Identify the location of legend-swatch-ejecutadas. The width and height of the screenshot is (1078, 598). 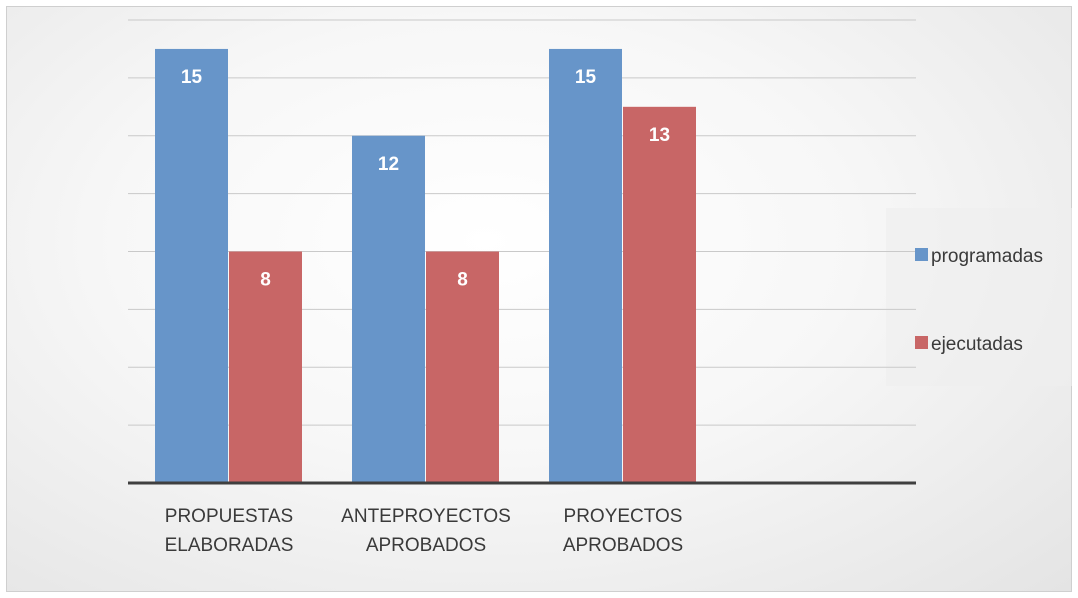
(921, 342).